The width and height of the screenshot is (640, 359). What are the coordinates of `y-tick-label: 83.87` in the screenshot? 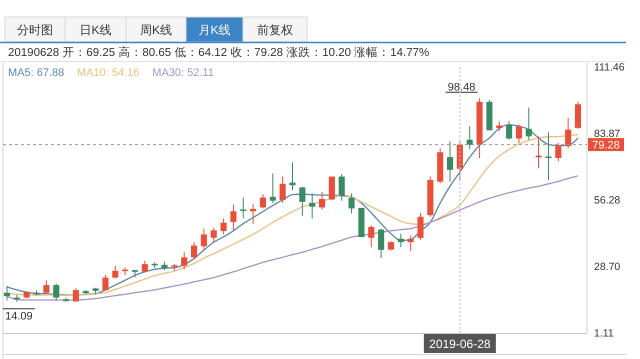 It's located at (607, 134).